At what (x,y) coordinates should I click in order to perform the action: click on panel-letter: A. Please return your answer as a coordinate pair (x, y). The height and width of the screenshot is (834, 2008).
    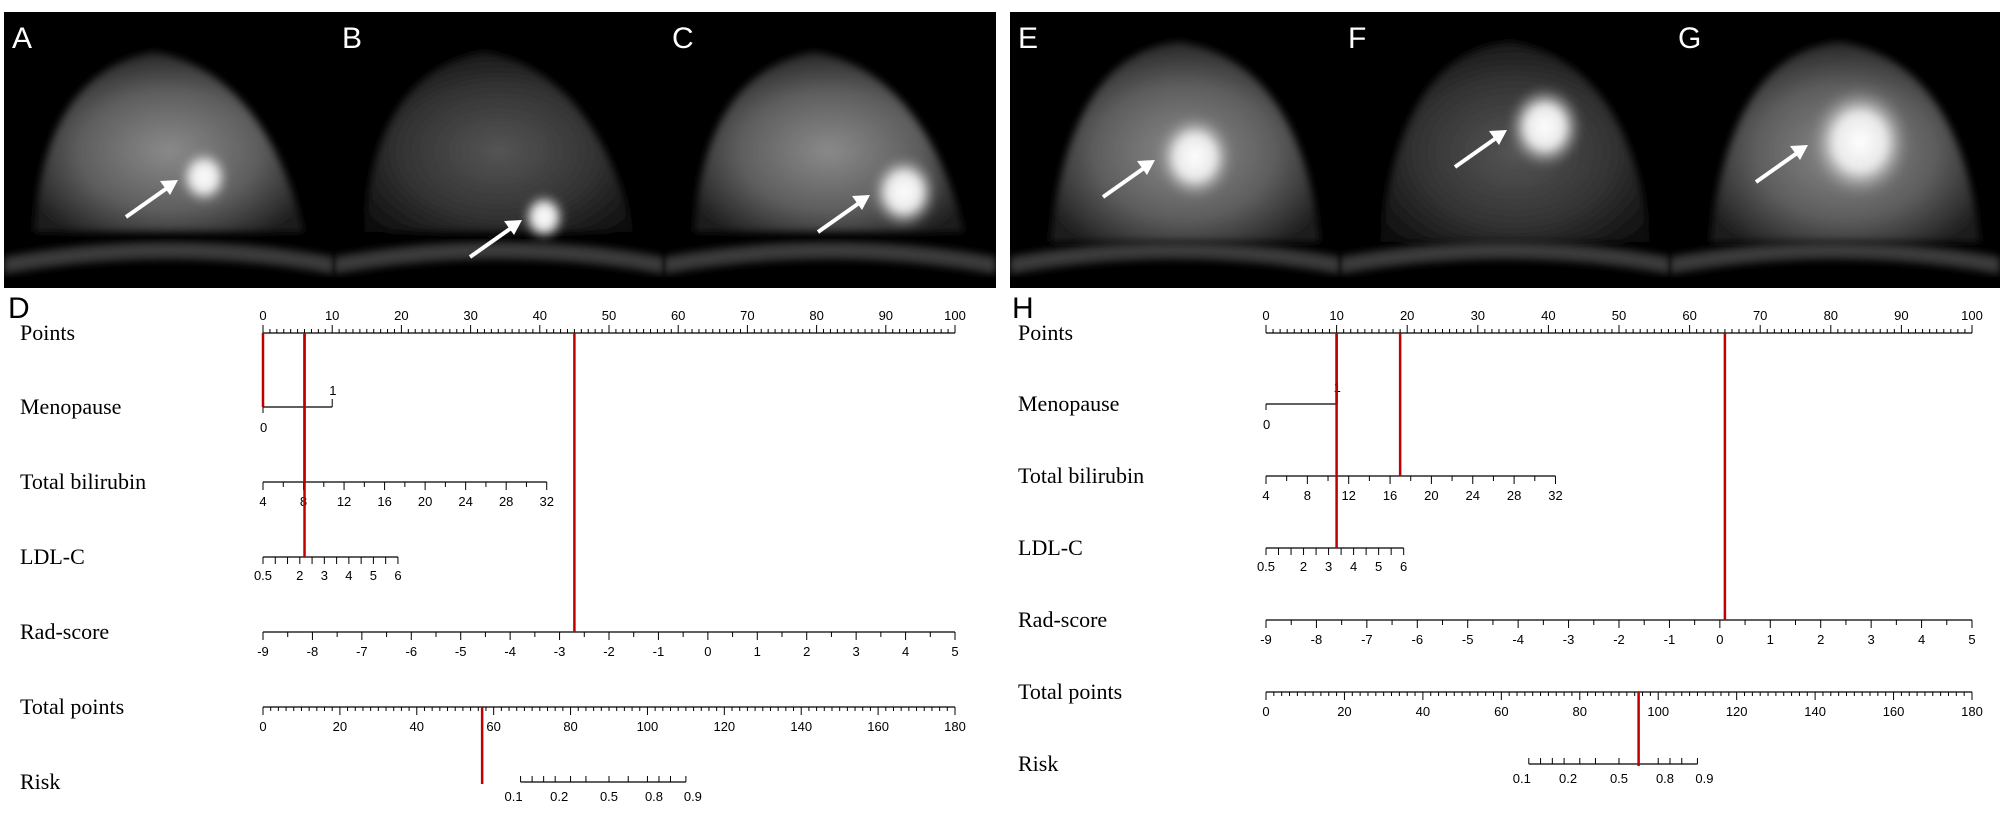
    Looking at the image, I should click on (22, 38).